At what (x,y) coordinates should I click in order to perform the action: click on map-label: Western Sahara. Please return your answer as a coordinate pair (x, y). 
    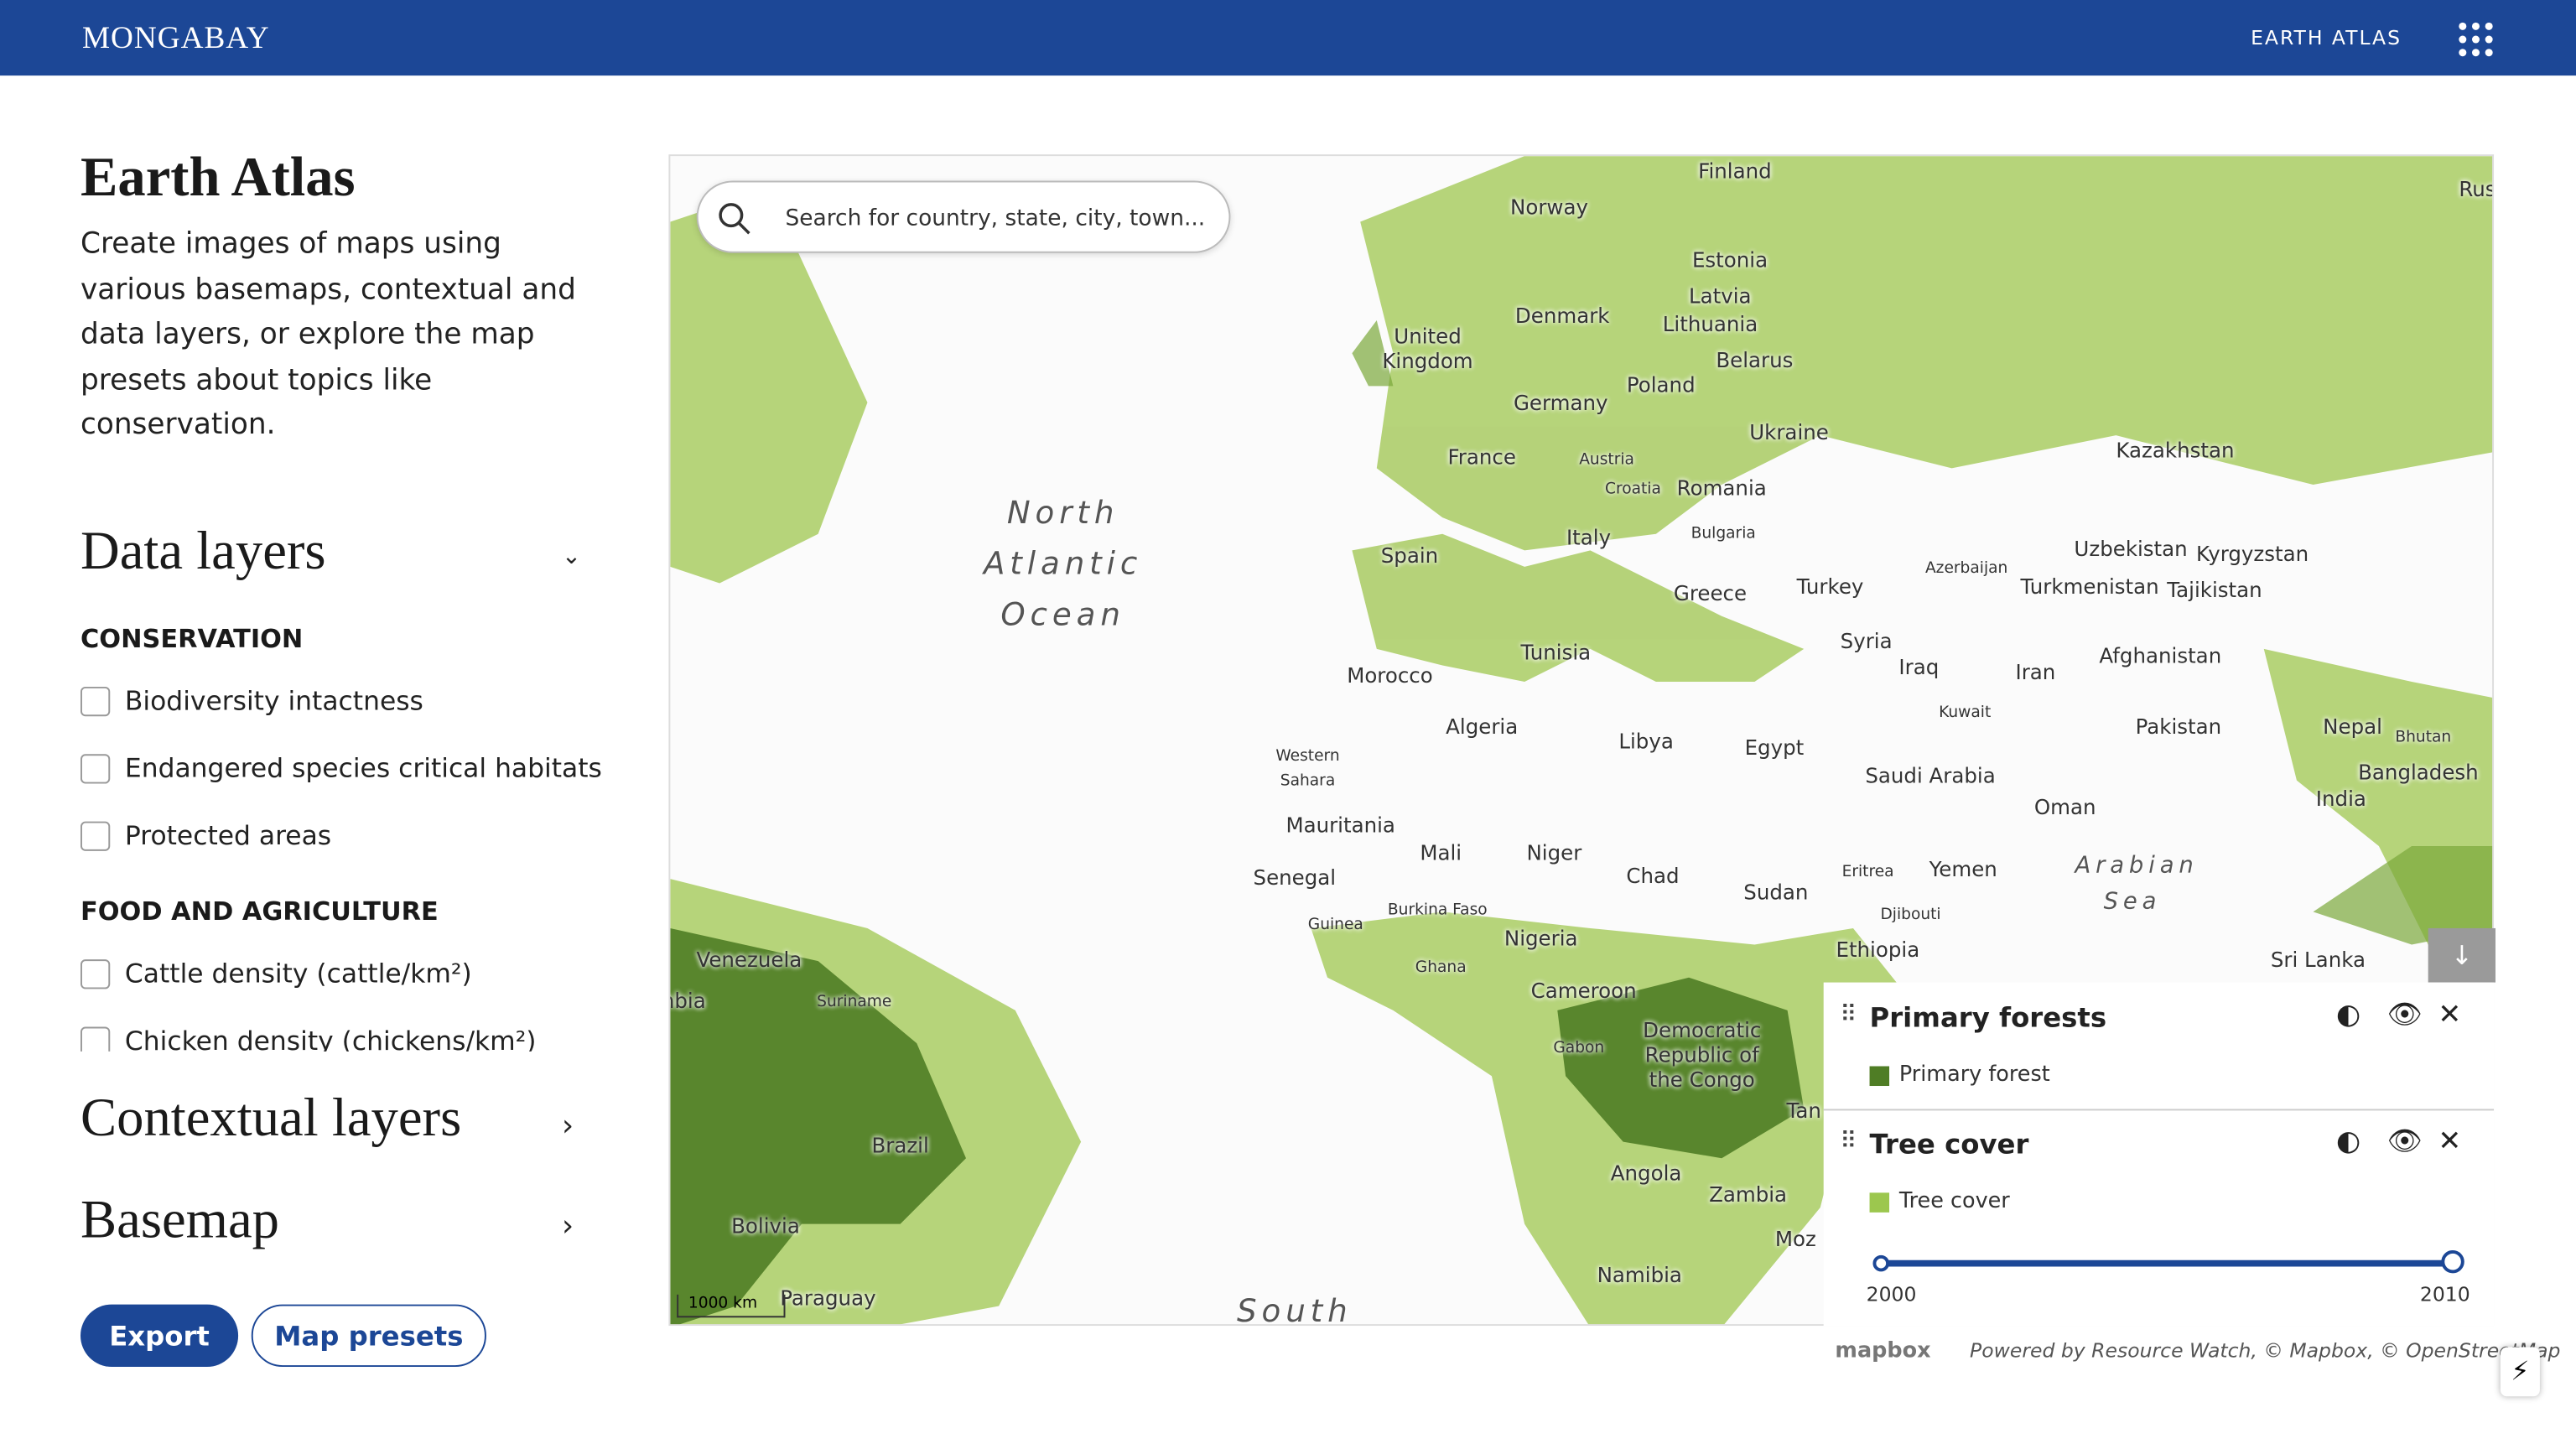
    Looking at the image, I should click on (1307, 769).